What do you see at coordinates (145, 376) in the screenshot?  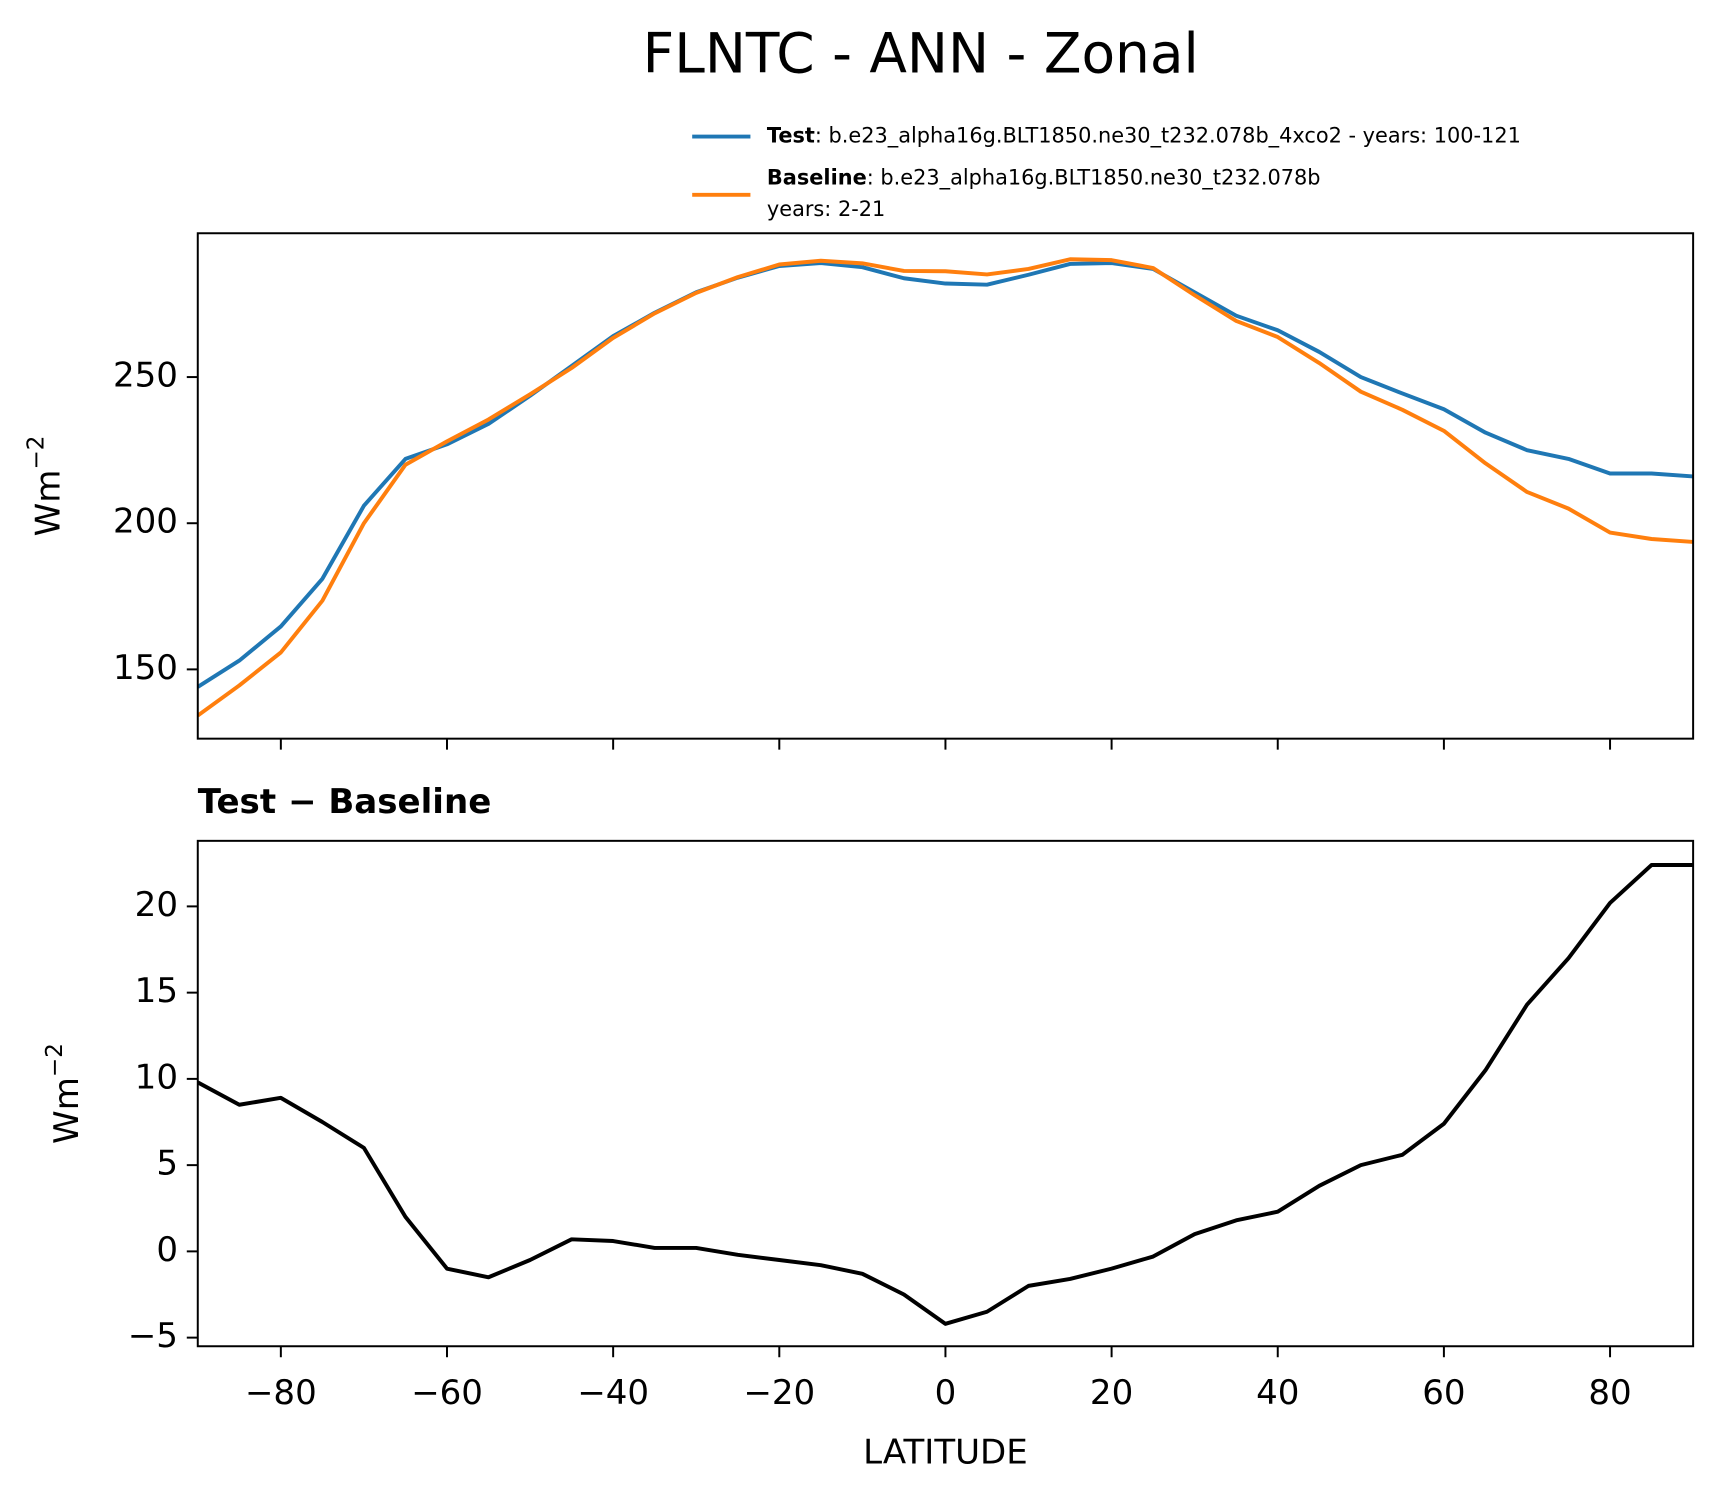 I see `y-tick-label: 250` at bounding box center [145, 376].